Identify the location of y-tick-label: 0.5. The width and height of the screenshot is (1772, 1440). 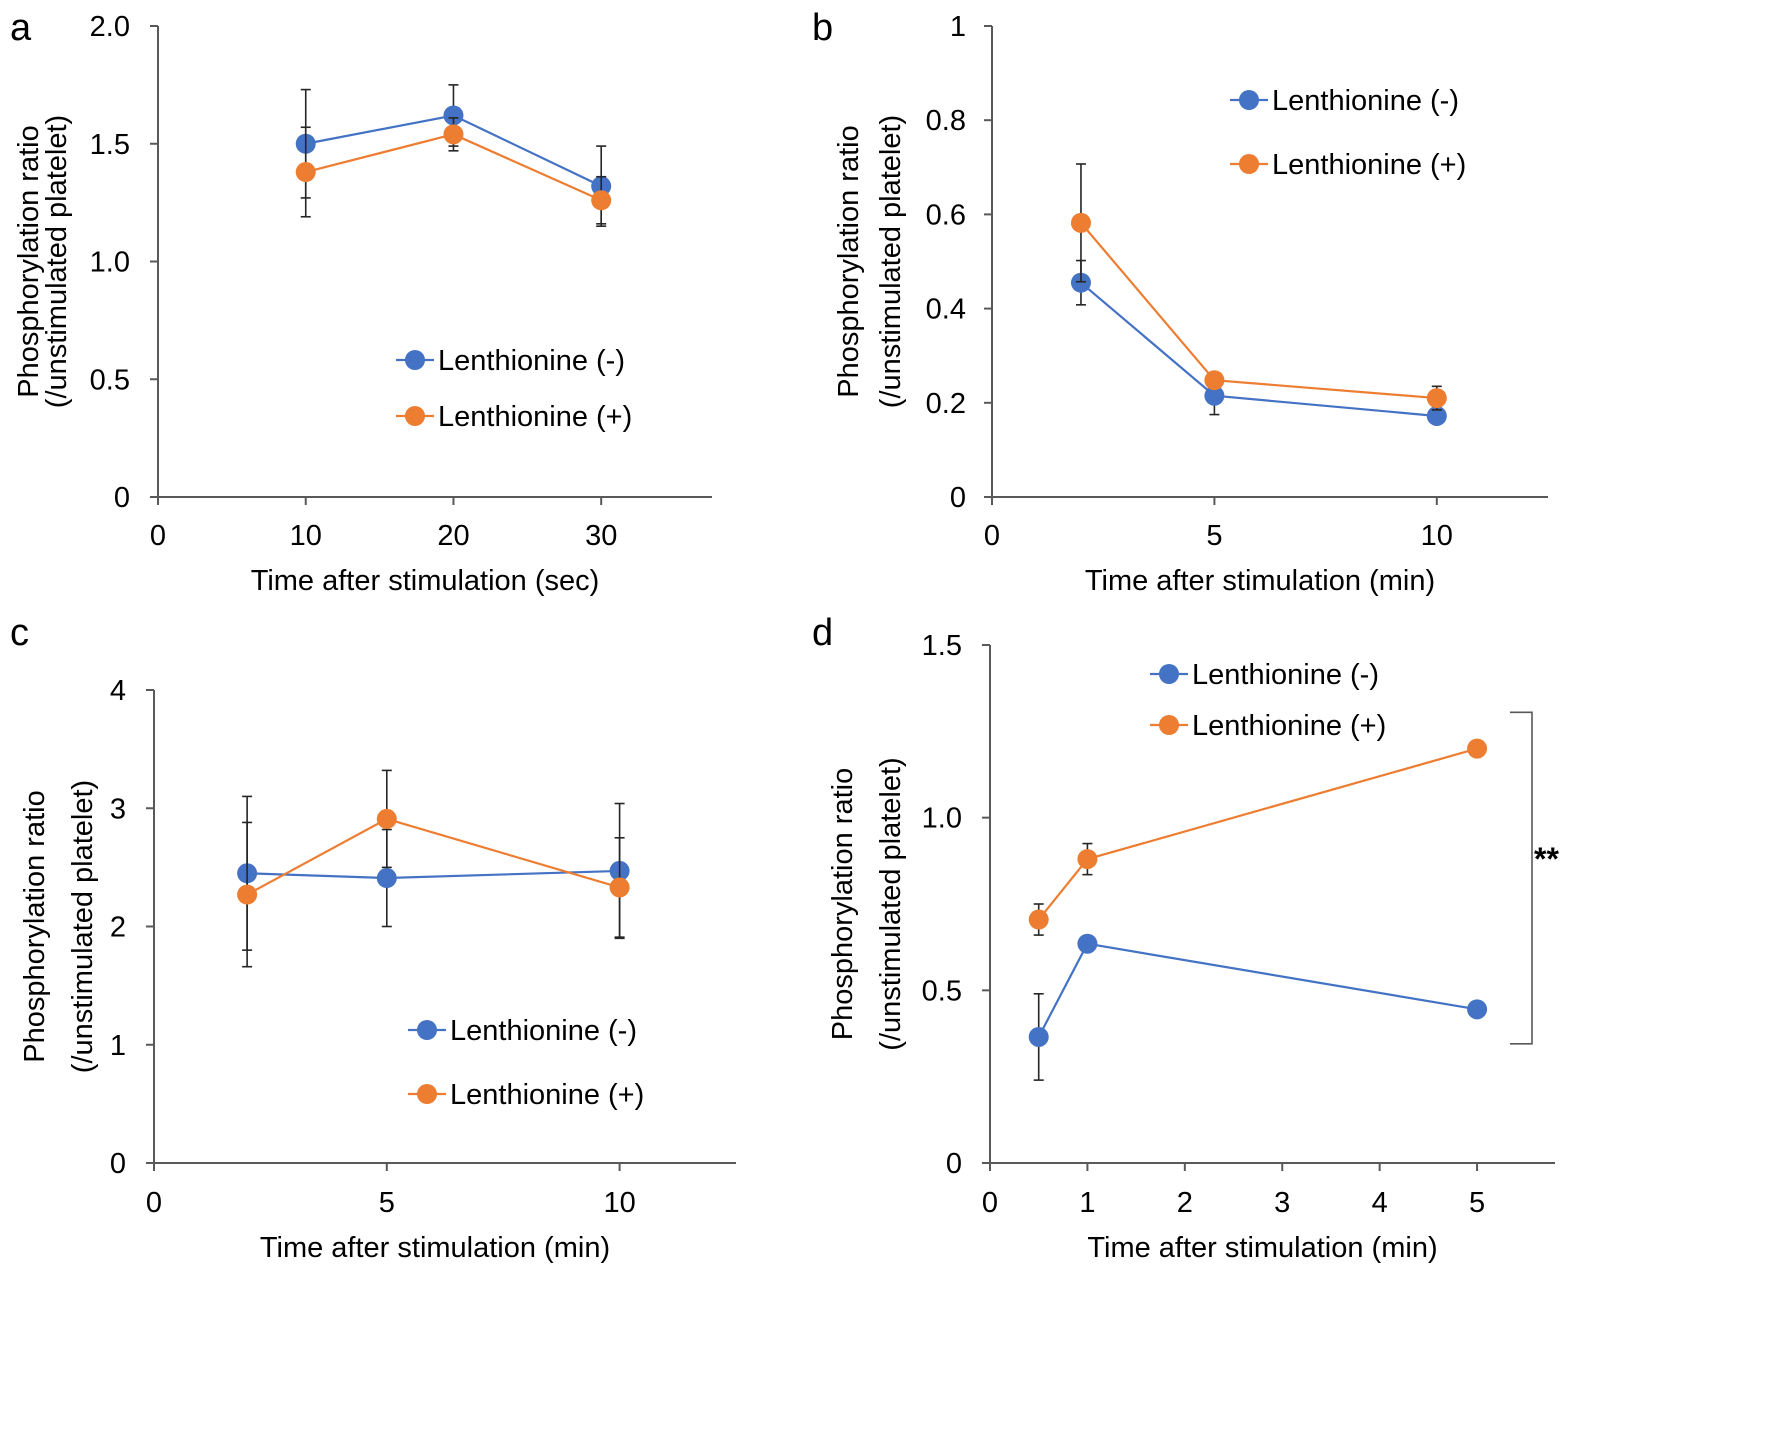
(110, 380).